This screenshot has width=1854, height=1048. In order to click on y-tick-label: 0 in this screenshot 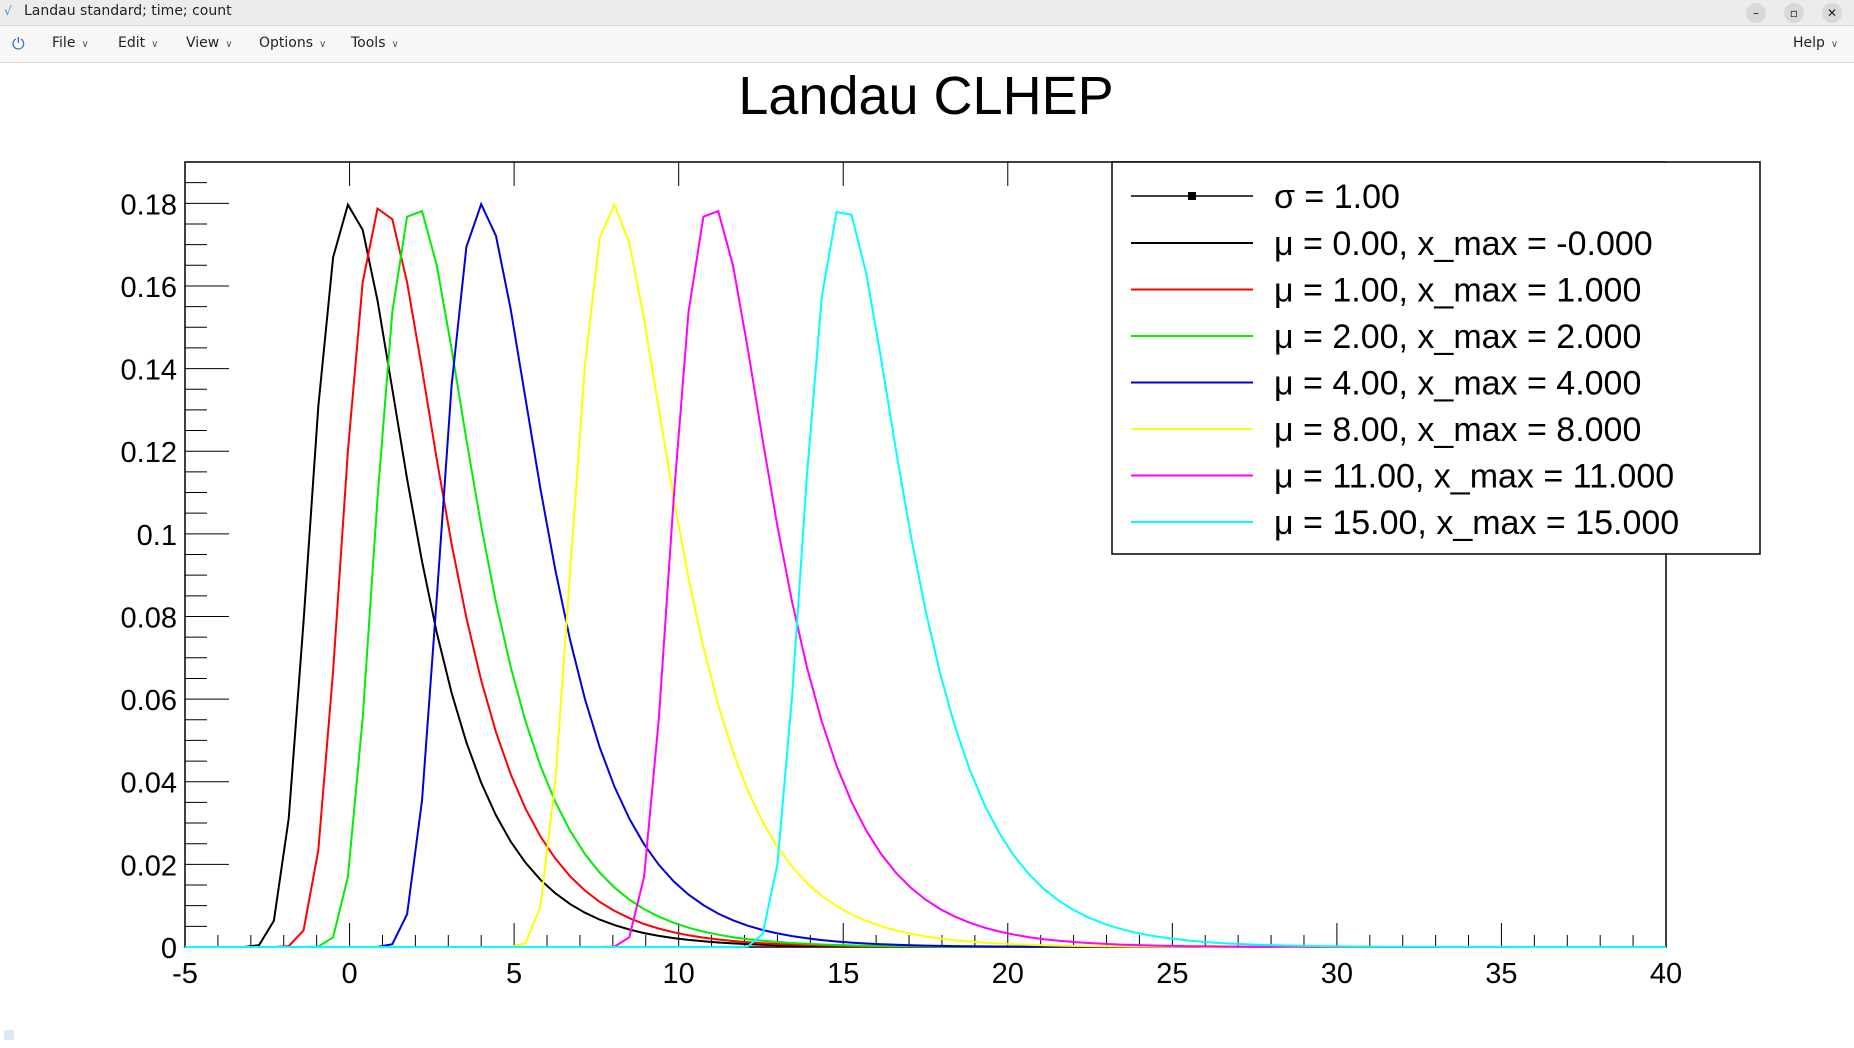, I will do `click(169, 949)`.